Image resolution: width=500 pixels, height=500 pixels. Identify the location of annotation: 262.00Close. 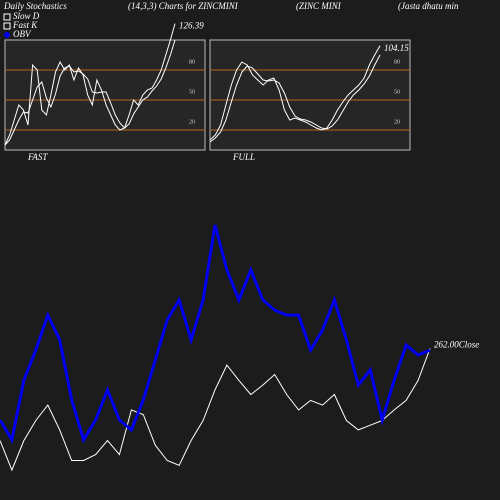
(456, 345).